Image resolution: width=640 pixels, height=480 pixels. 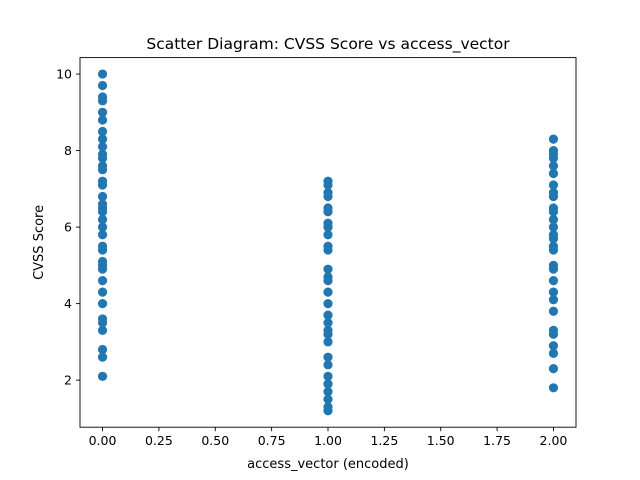 I want to click on y-tick-label: 6, so click(x=68, y=227).